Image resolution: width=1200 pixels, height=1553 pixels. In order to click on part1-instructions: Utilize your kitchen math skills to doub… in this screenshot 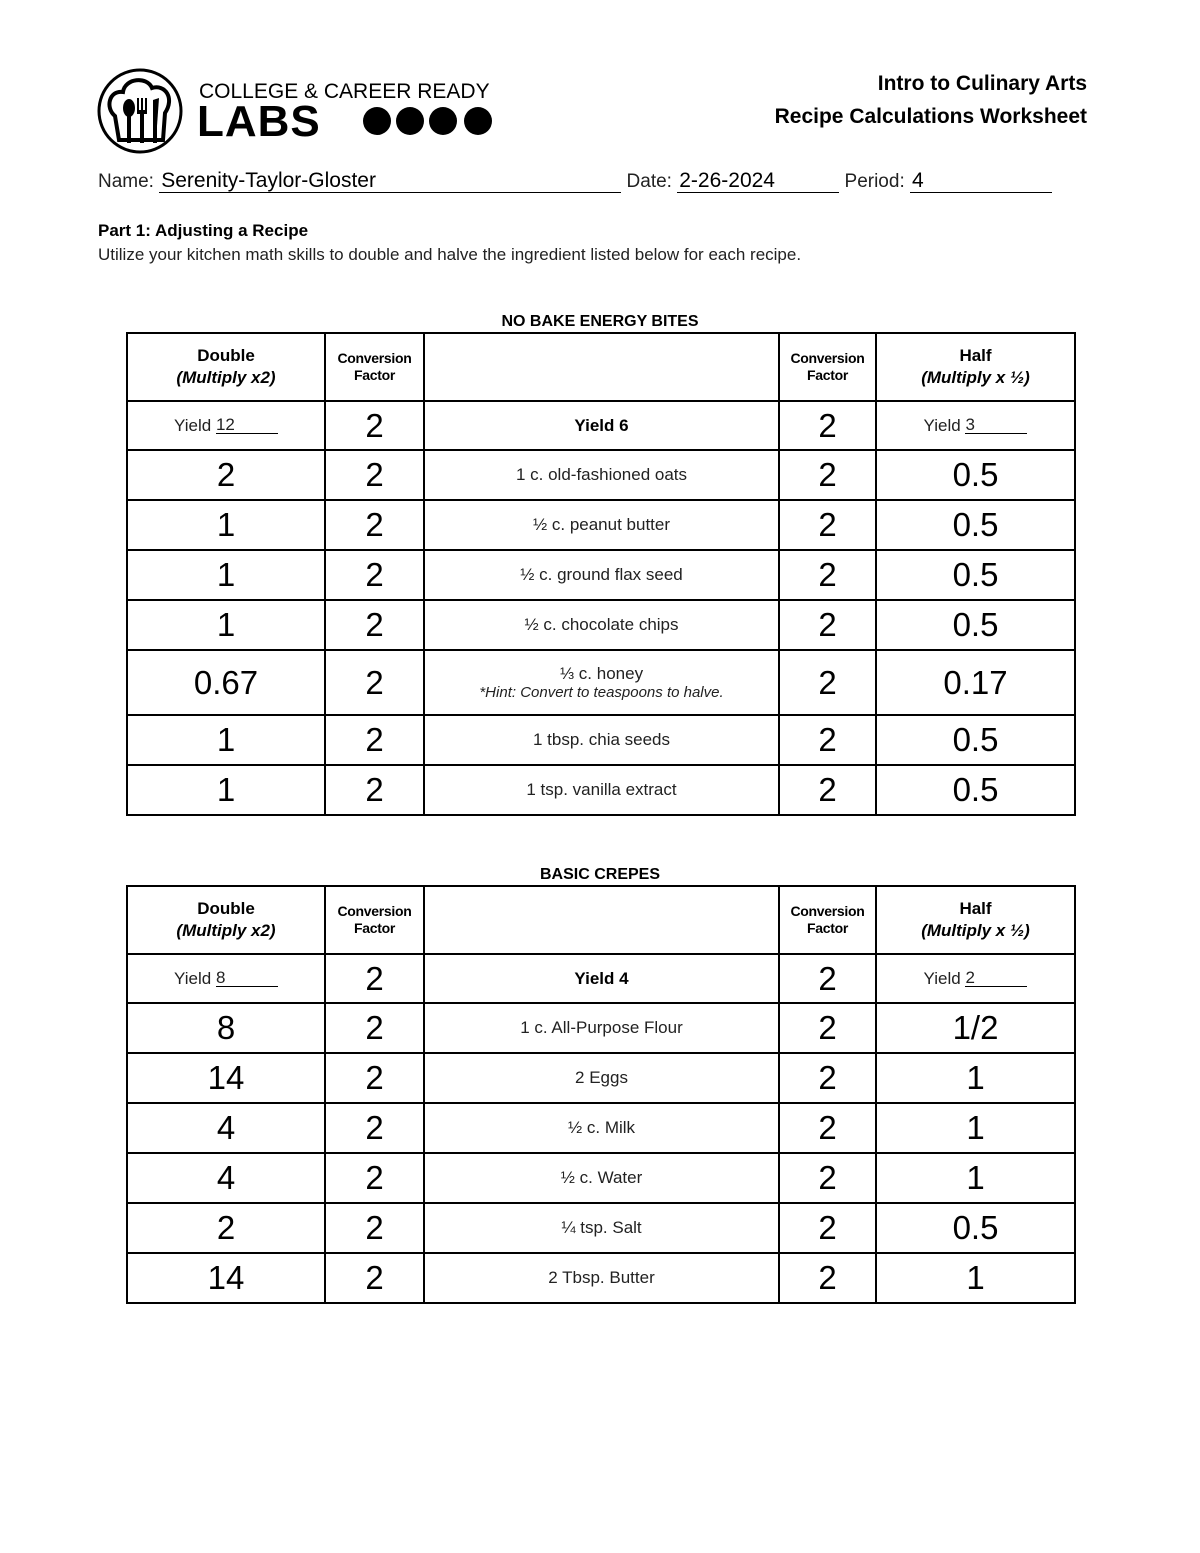, I will do `click(450, 254)`.